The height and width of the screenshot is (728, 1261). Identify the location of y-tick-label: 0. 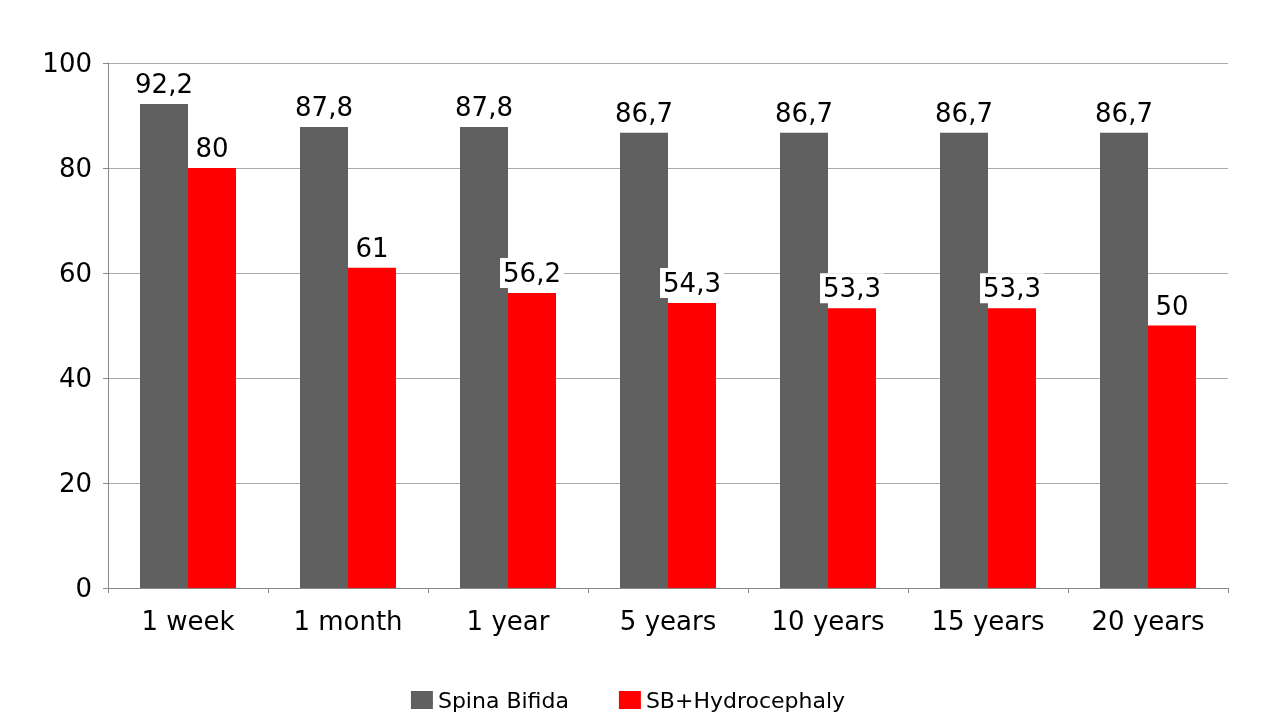
(83, 588).